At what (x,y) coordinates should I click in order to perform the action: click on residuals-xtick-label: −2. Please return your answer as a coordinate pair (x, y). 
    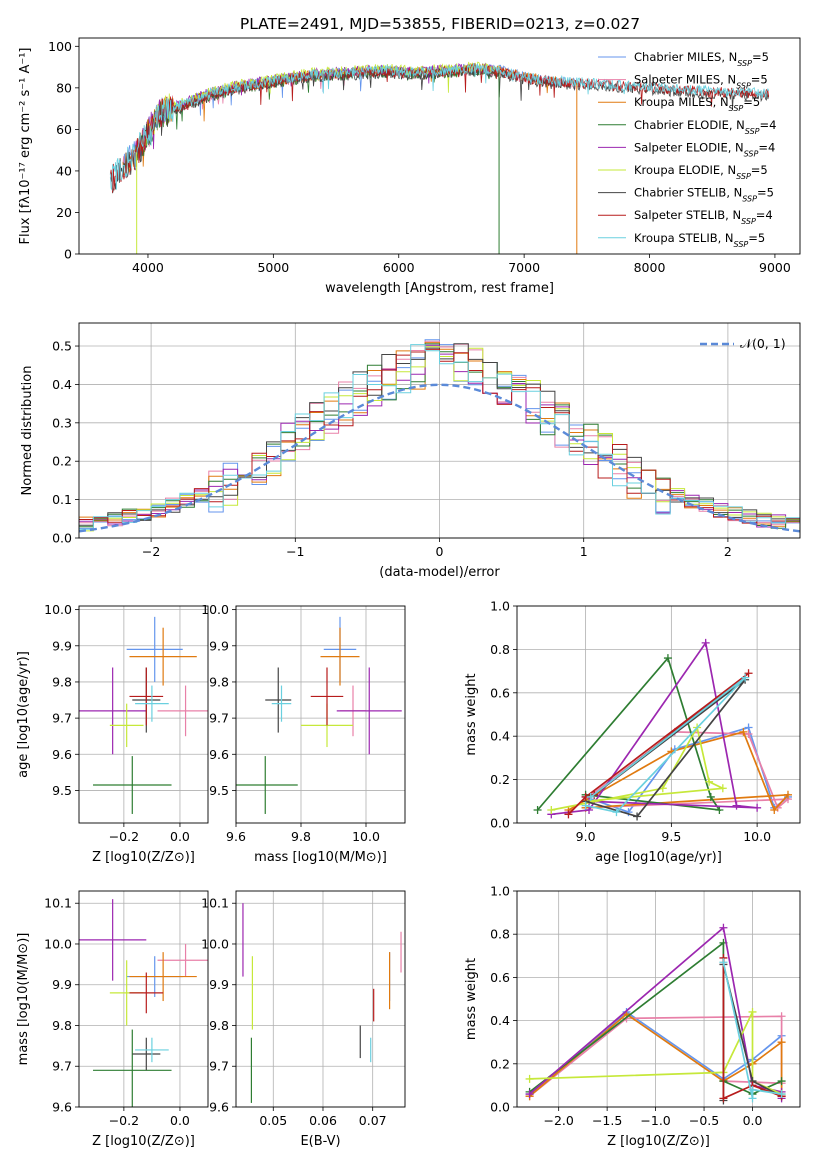
    Looking at the image, I should click on (151, 551).